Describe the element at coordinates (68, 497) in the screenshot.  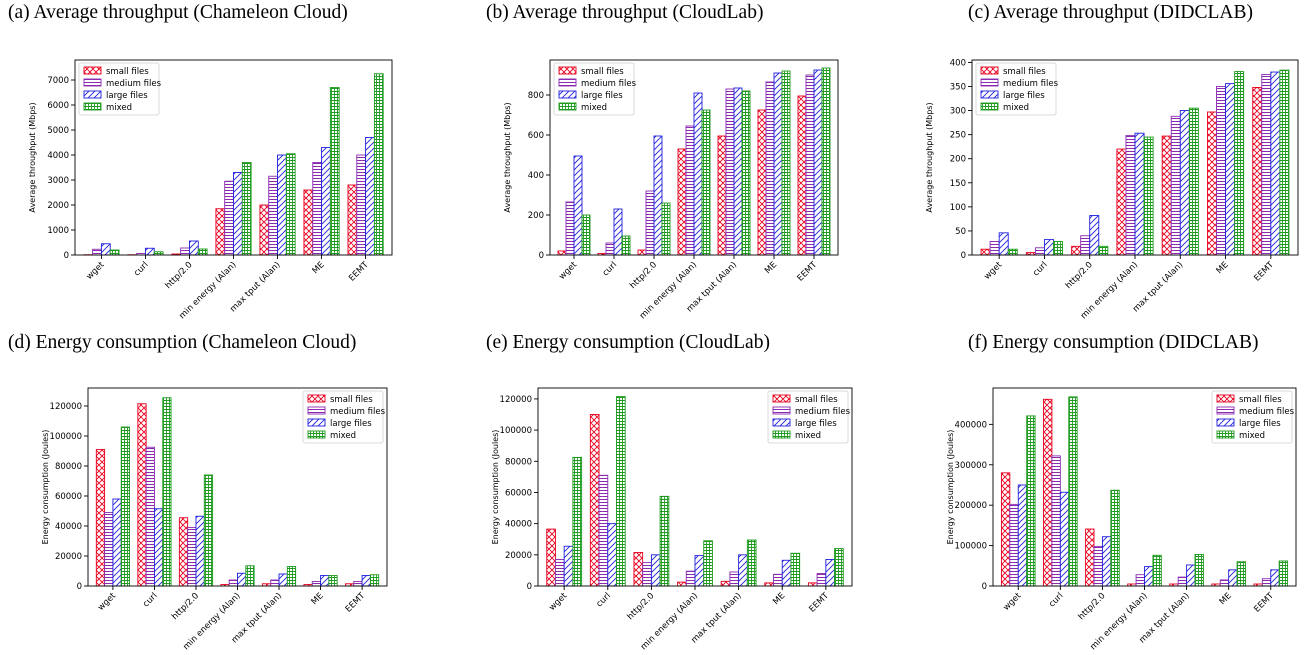
I see `y-tick-label: 60000` at that location.